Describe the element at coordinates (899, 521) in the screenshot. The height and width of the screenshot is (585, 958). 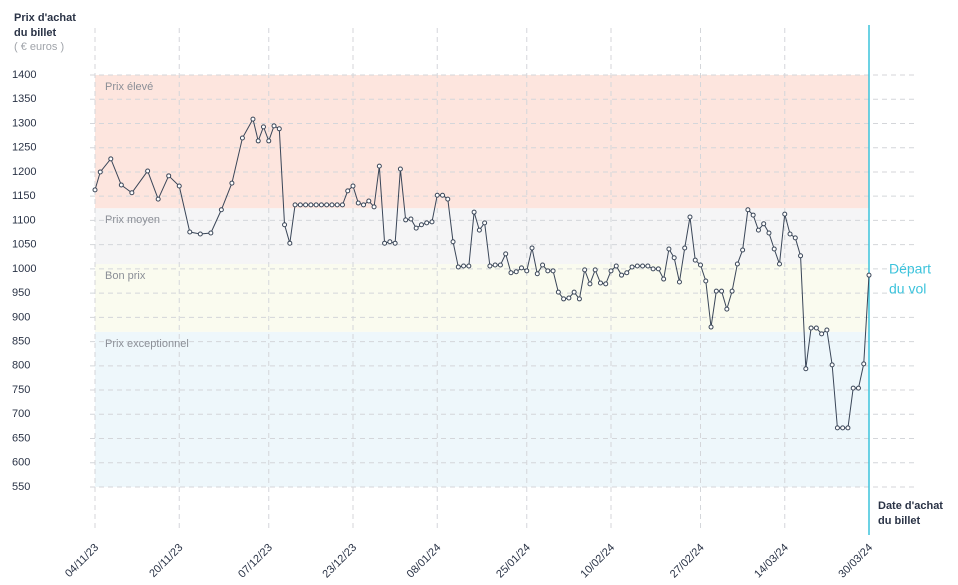
I see `x-axis-title: du billet` at that location.